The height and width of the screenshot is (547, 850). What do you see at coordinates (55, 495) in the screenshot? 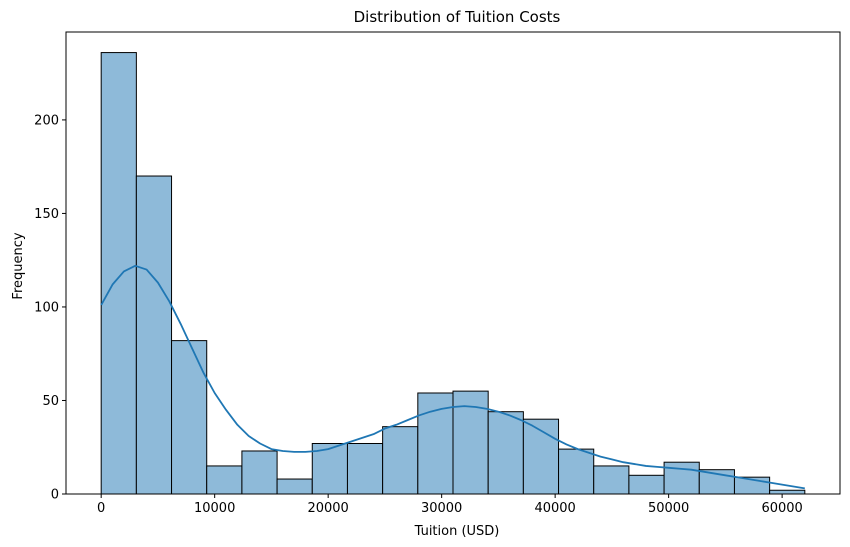
I see `y-tick-label: 0` at bounding box center [55, 495].